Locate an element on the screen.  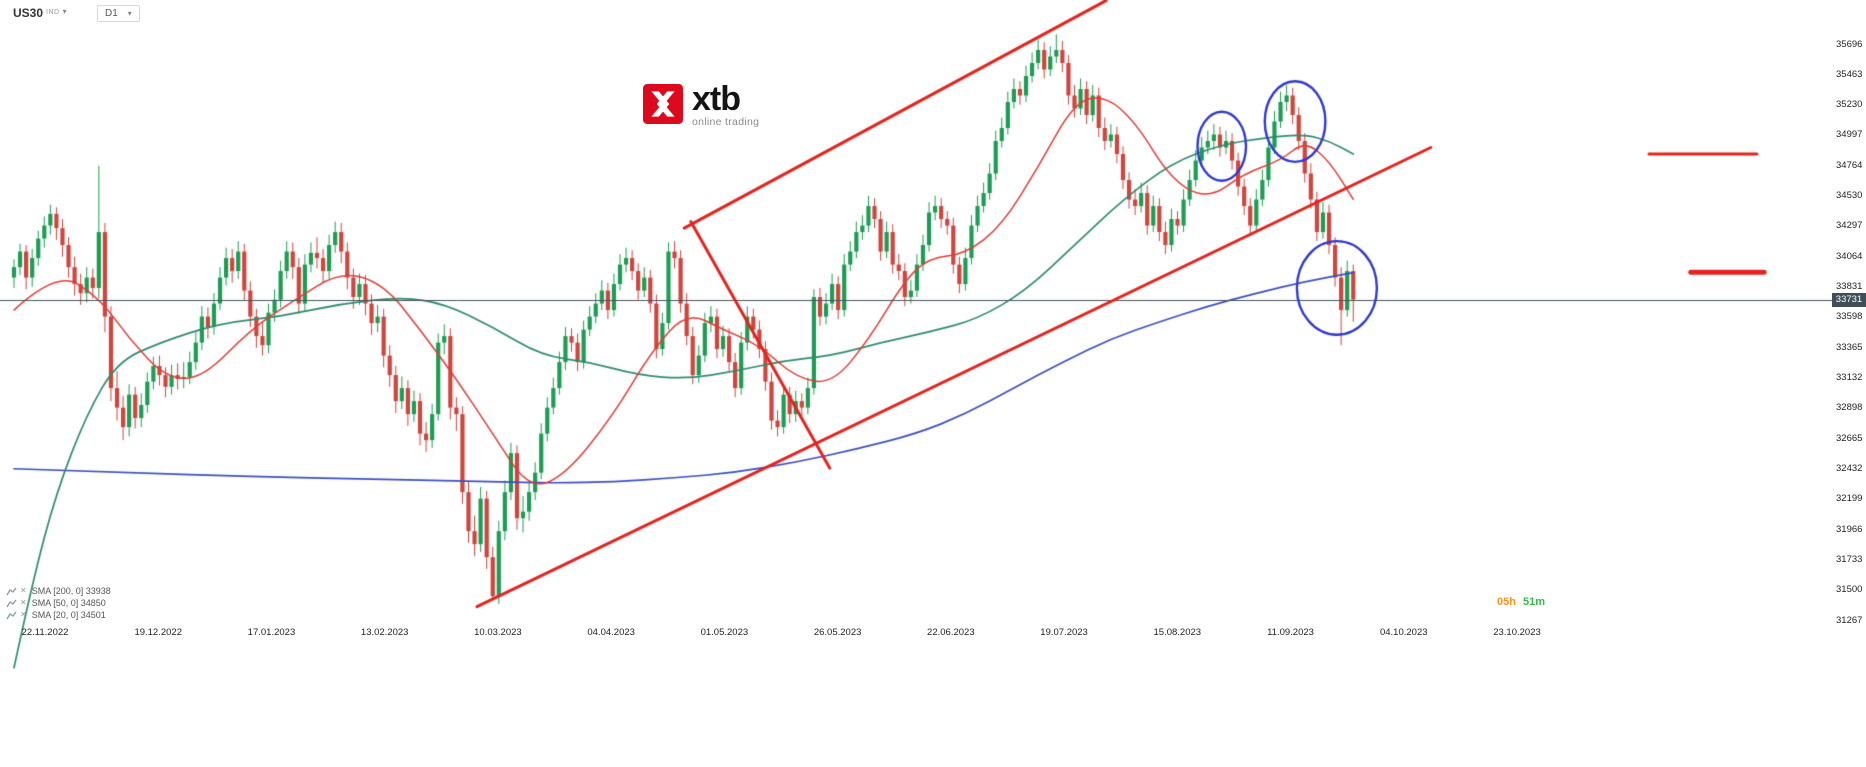
timeframe-selector: D1 ▾ is located at coordinates (118, 13).